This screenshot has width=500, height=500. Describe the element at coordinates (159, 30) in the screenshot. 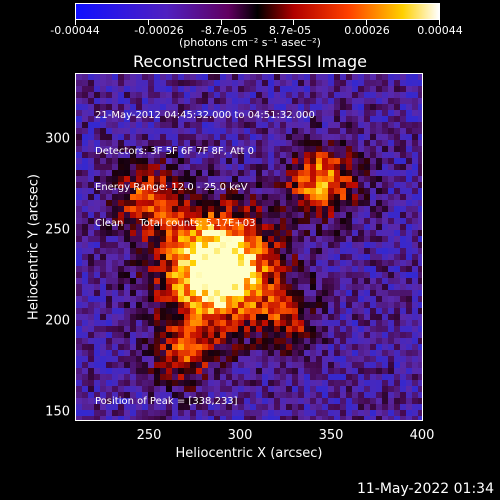

I see `colorbar-label: -0.00026` at that location.